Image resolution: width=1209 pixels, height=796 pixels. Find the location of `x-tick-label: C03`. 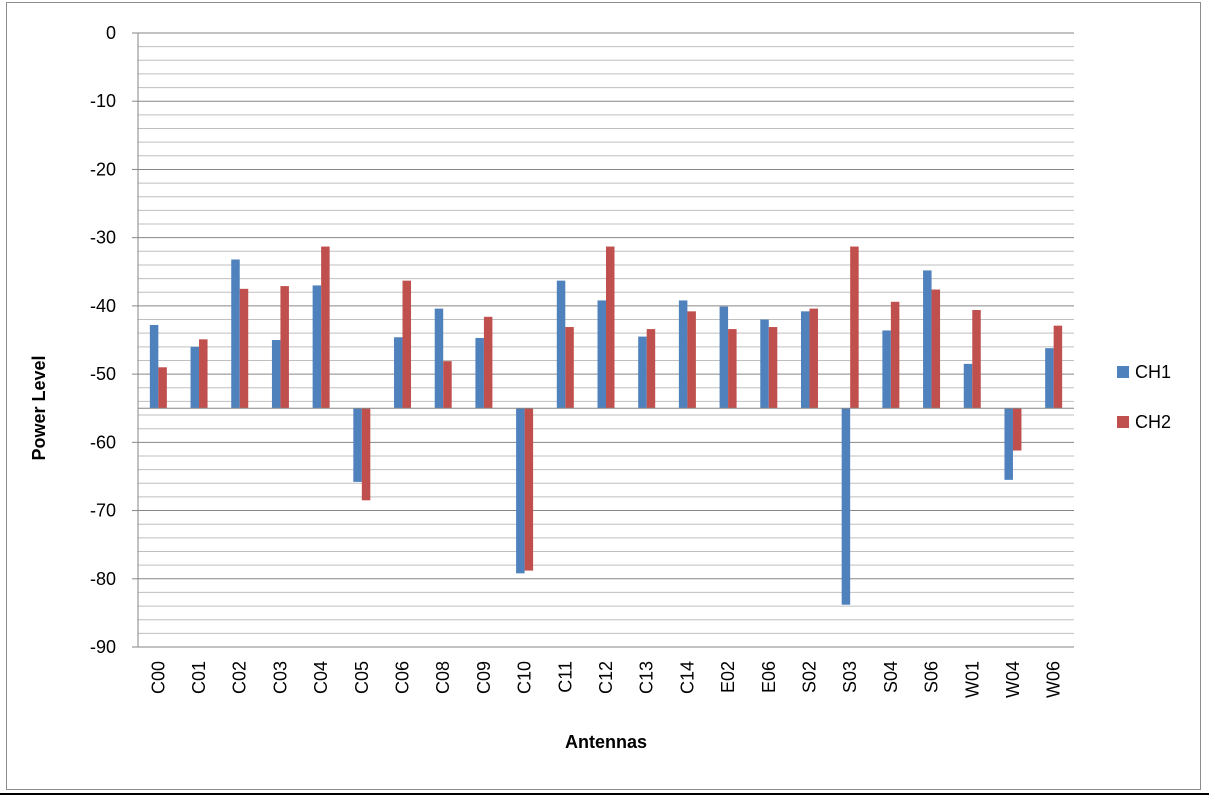

x-tick-label: C03 is located at coordinates (280, 677).